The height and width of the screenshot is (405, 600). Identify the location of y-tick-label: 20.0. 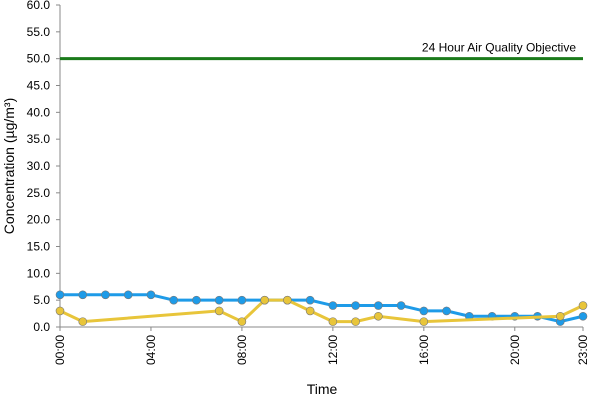
(39, 220).